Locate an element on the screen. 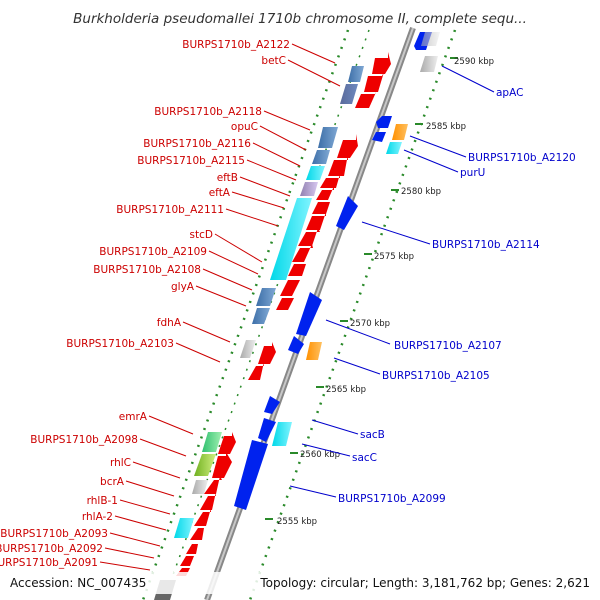  gene-label: BURPS1710b_A2092 is located at coordinates (51, 549).